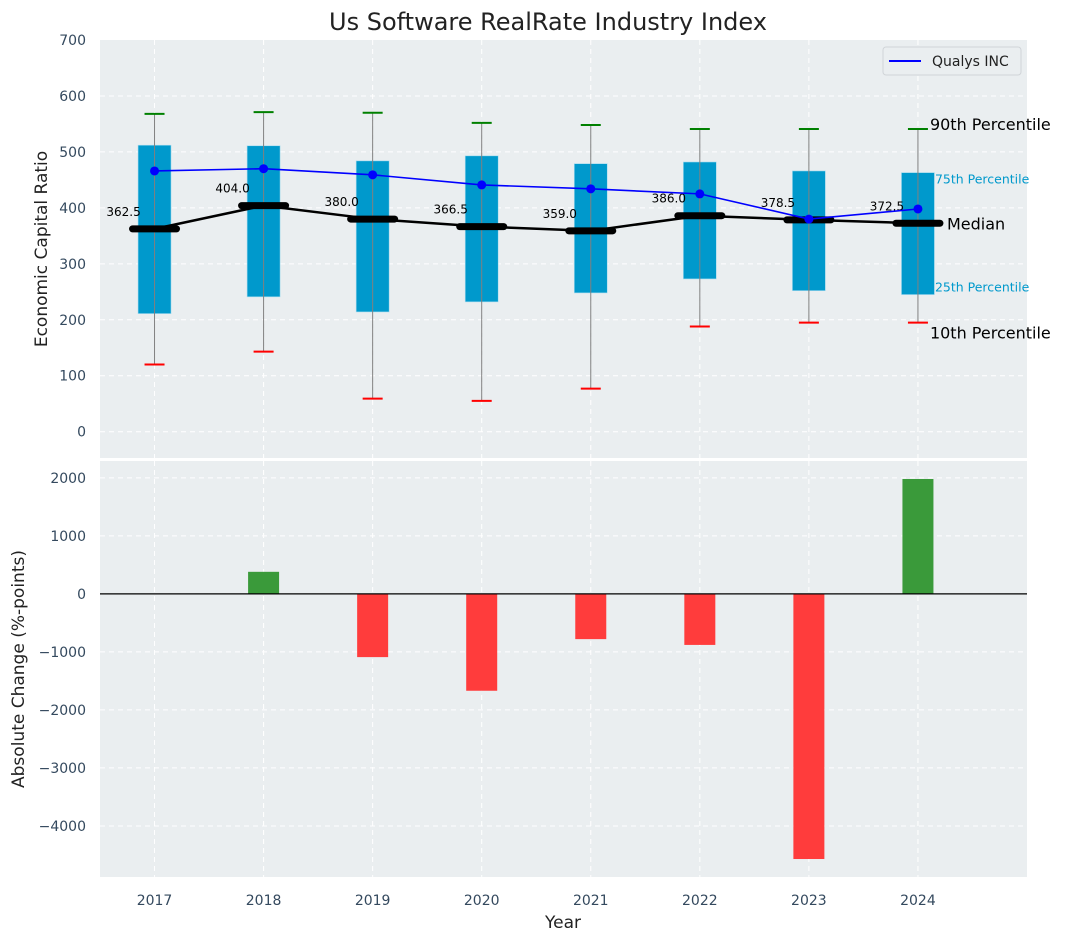 This screenshot has width=1067, height=942. I want to click on top-y-tick-label: 100, so click(72, 377).